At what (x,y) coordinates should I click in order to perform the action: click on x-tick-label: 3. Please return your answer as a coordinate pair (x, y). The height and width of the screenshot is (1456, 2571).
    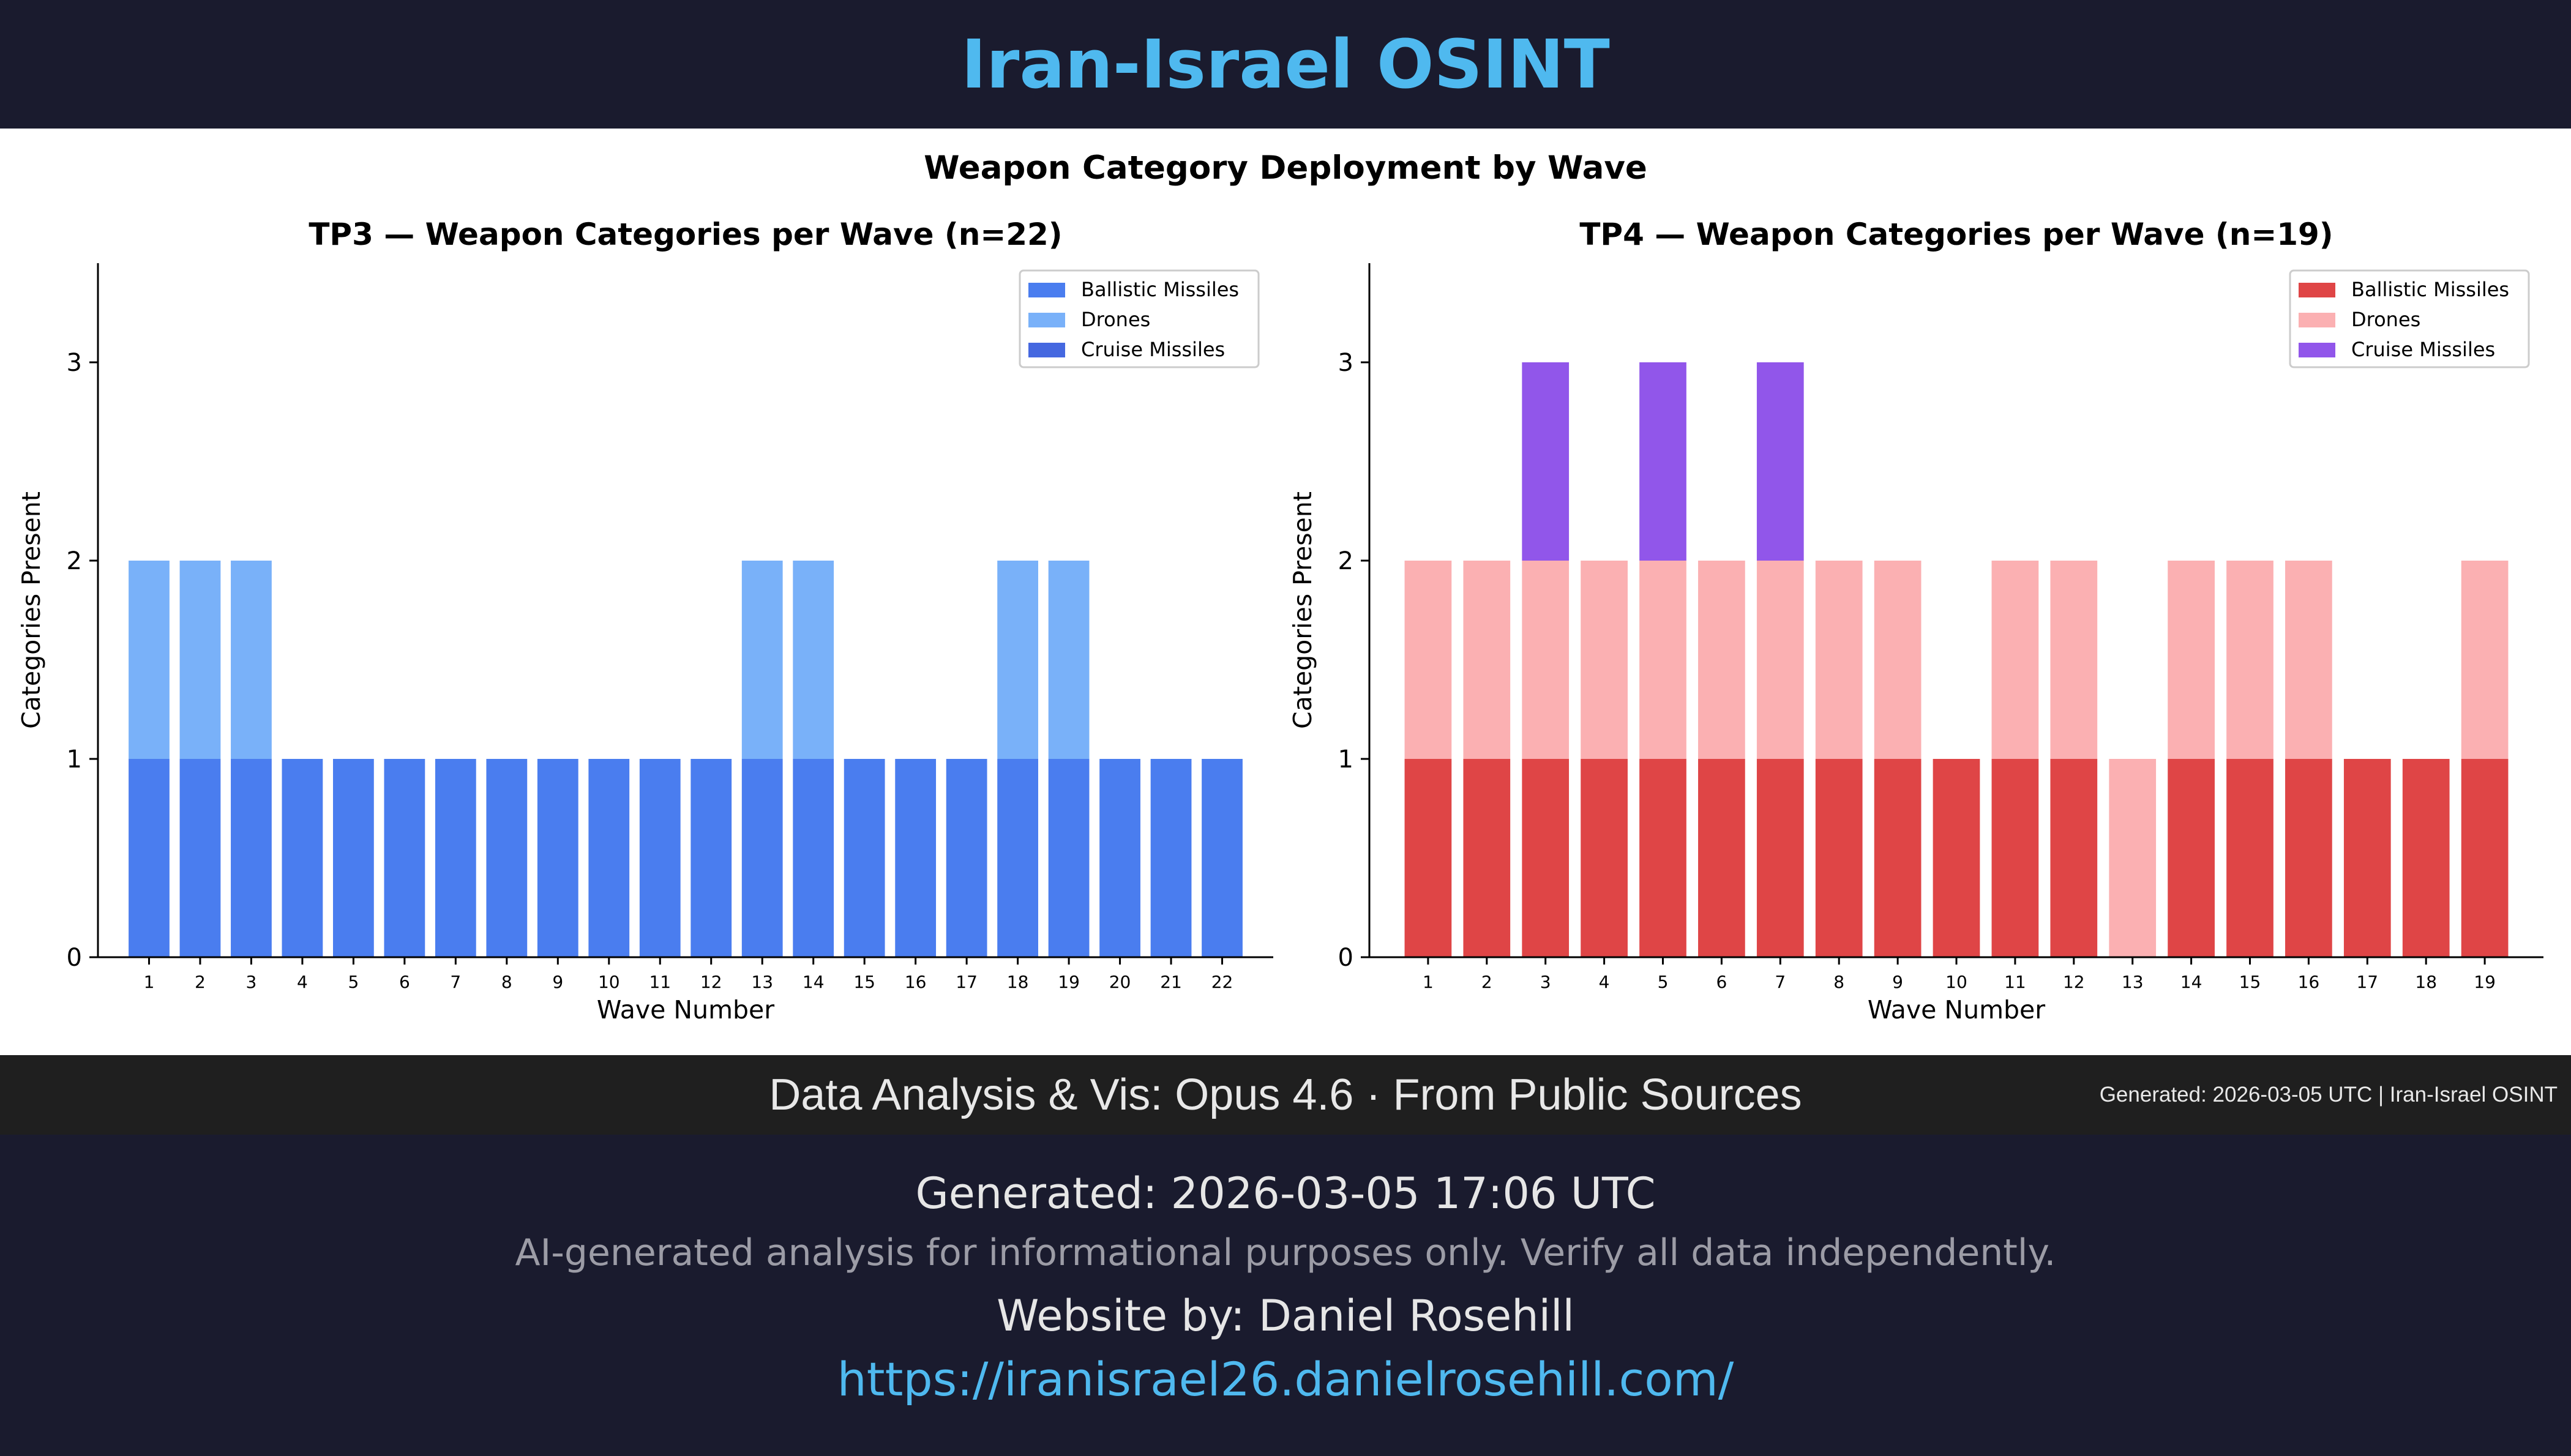
    Looking at the image, I should click on (1545, 982).